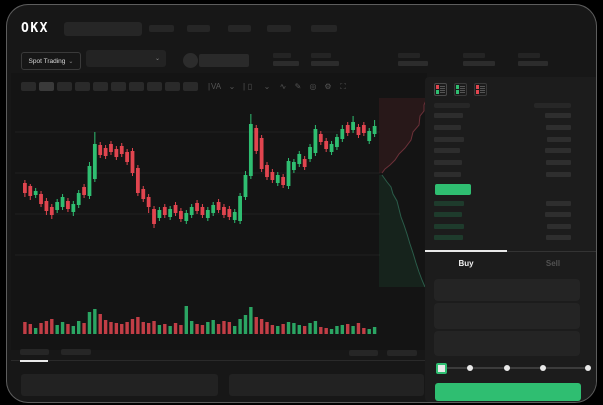 This screenshot has width=603, height=405. Describe the element at coordinates (76, 352) in the screenshot. I see `tab-order-history` at that location.